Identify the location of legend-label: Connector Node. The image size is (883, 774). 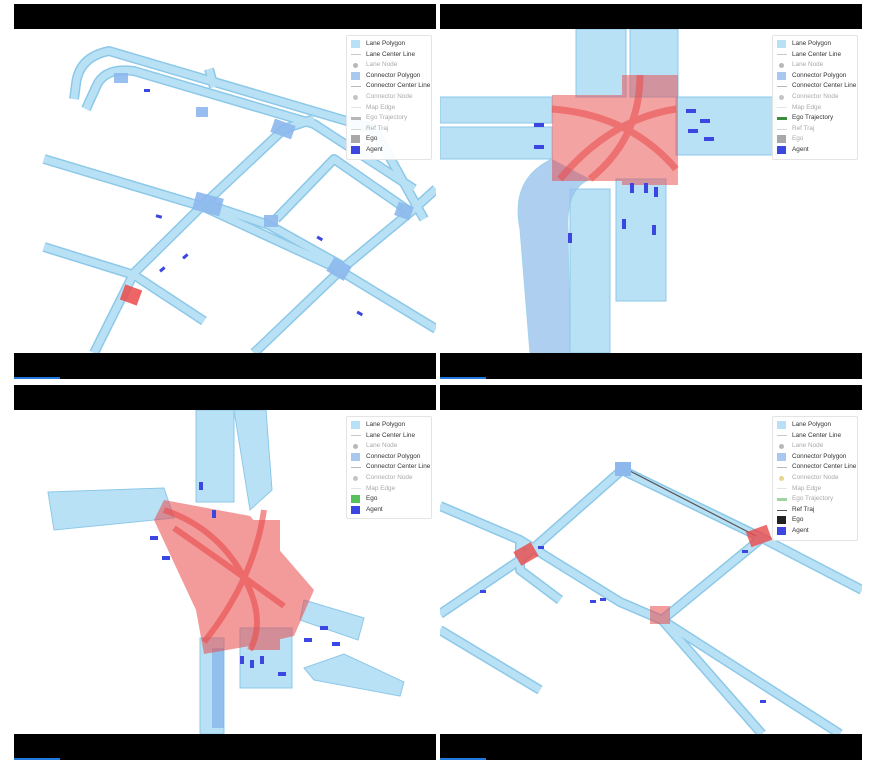
(389, 97).